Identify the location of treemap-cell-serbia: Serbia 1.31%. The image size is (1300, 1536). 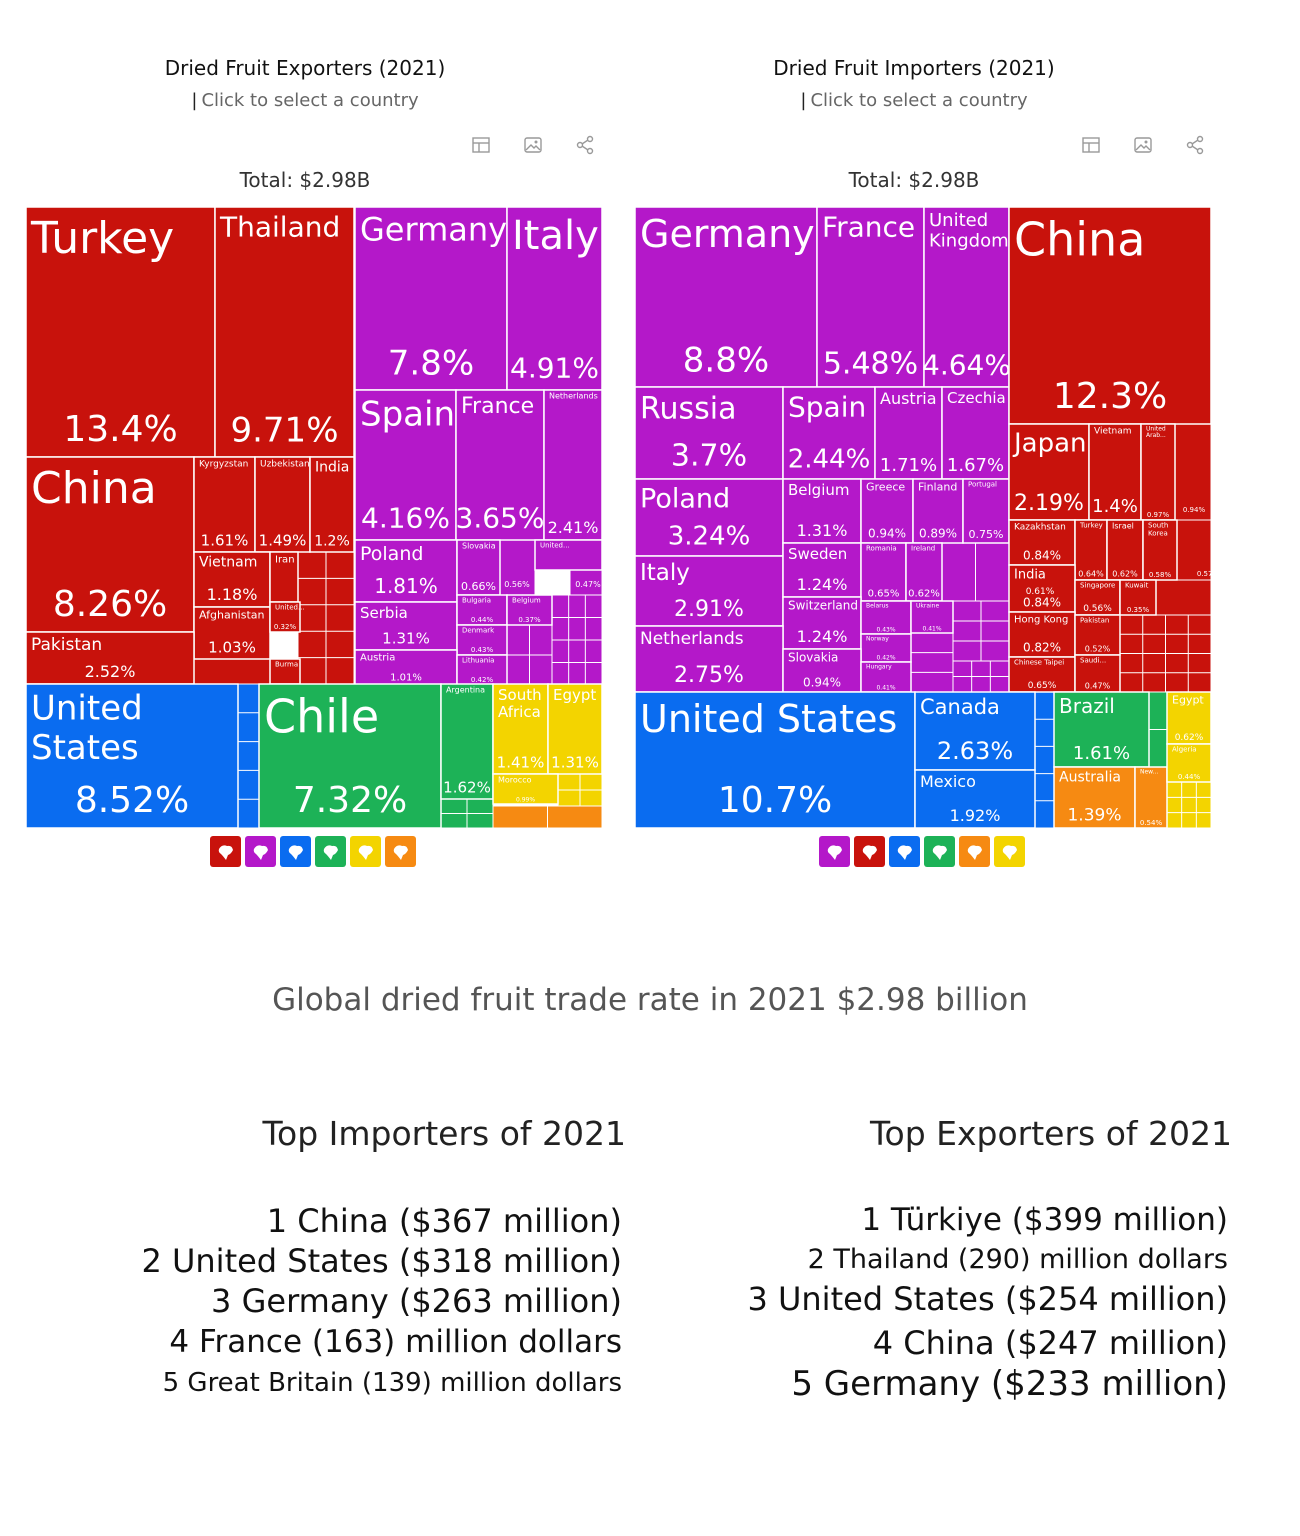
(406, 626).